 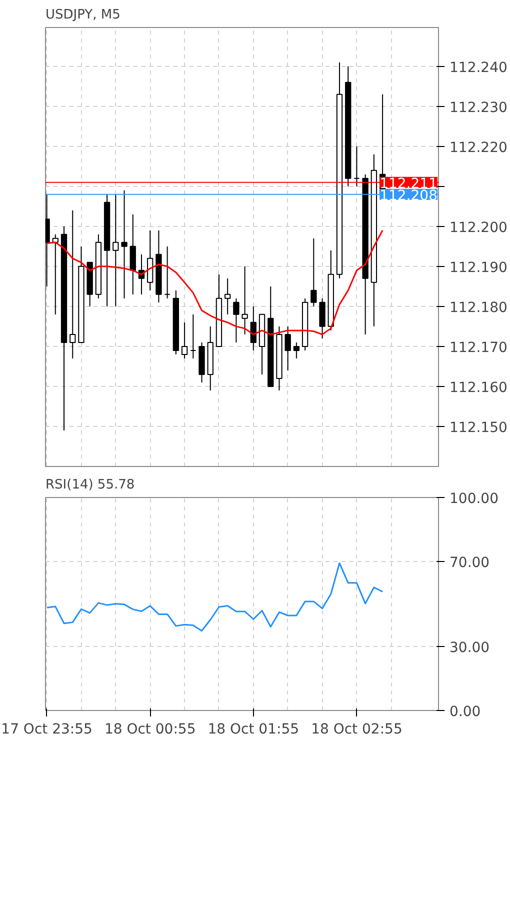 I want to click on y-tick-label: 112.200, so click(x=479, y=228).